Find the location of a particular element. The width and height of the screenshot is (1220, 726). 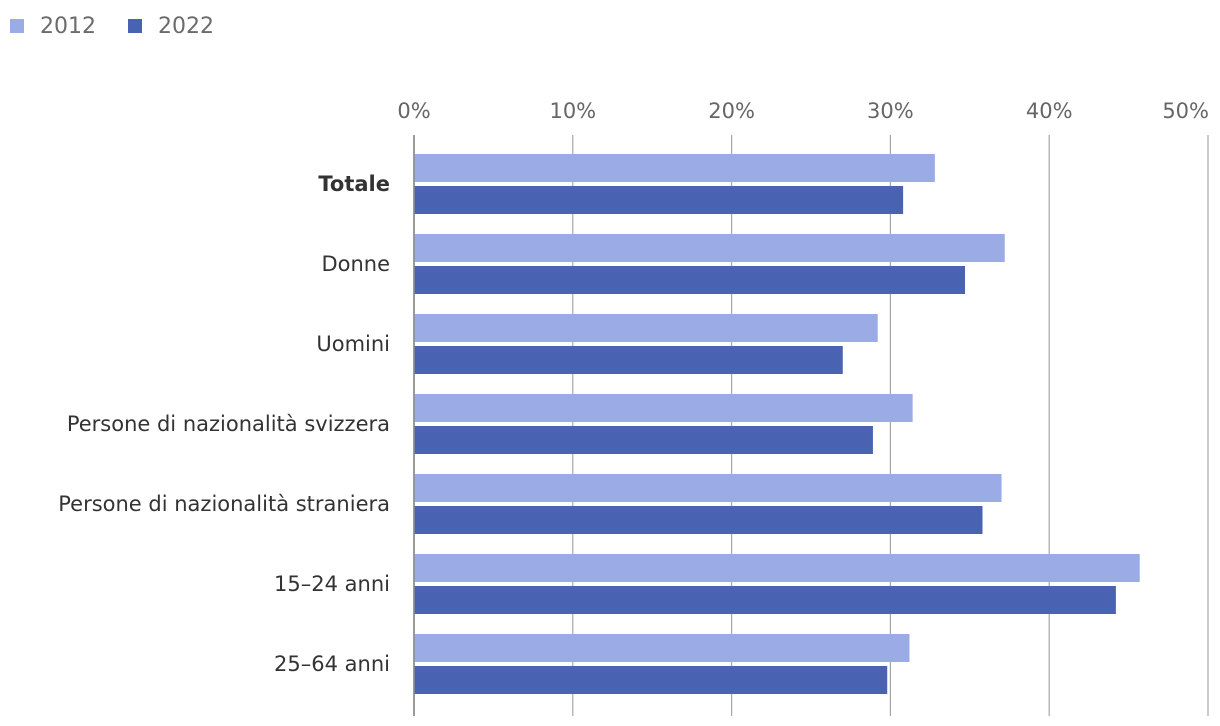

category-label: Persone di nazionalità svizzera is located at coordinates (228, 424).